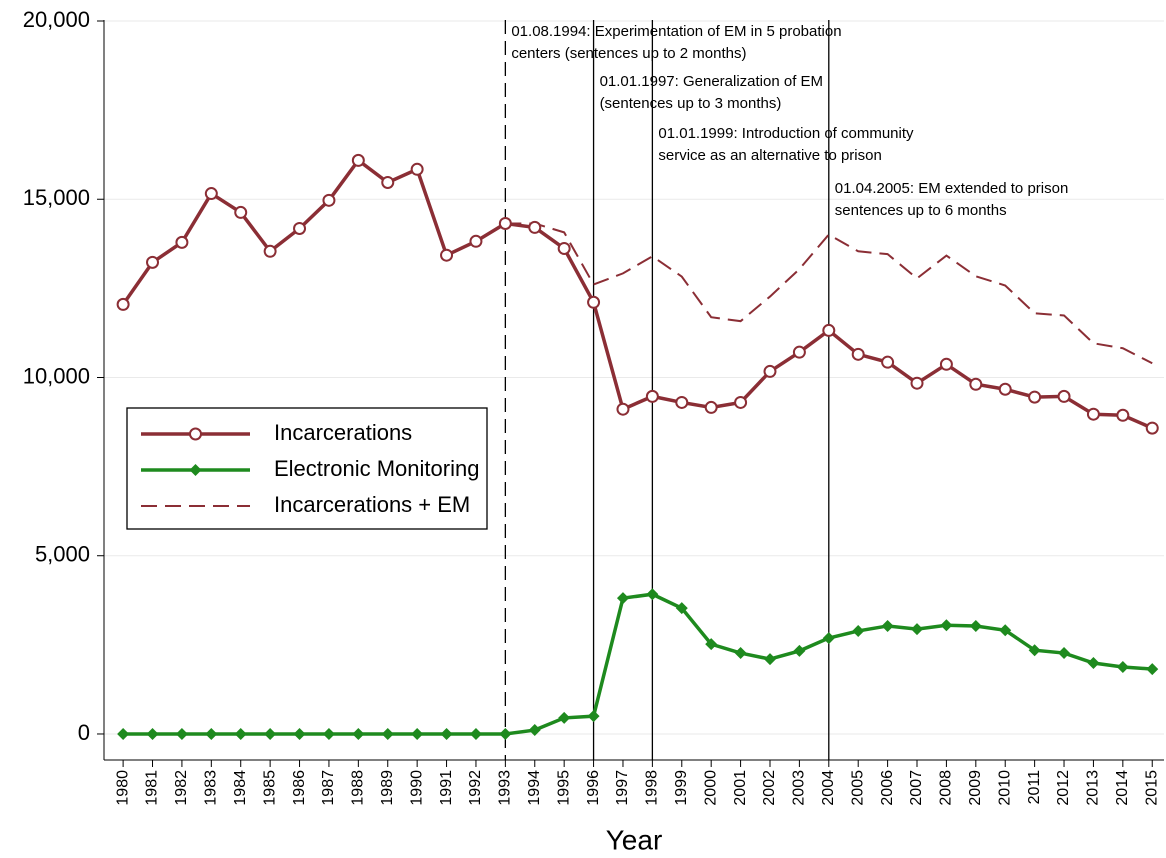 Image resolution: width=1166 pixels, height=858 pixels. Describe the element at coordinates (343, 432) in the screenshot. I see `legend-label: Incarcerations` at that location.